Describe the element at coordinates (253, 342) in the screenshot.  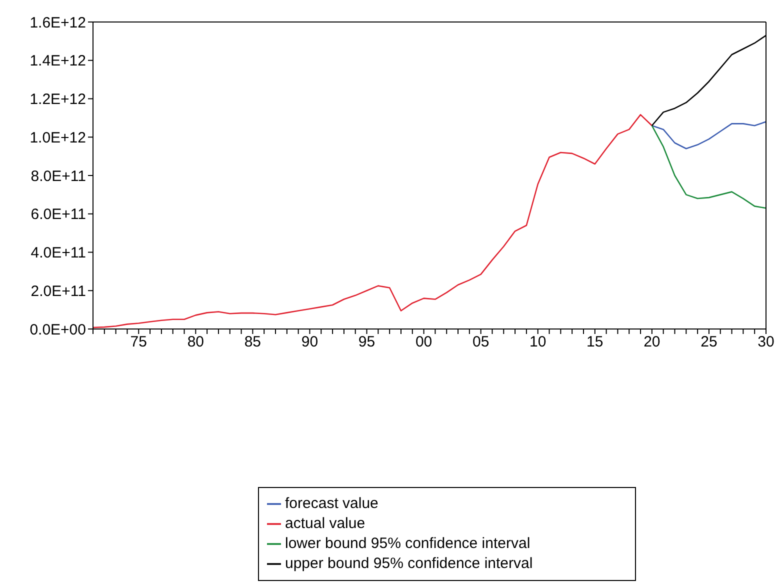
I see `x-tick-label: 85` at that location.